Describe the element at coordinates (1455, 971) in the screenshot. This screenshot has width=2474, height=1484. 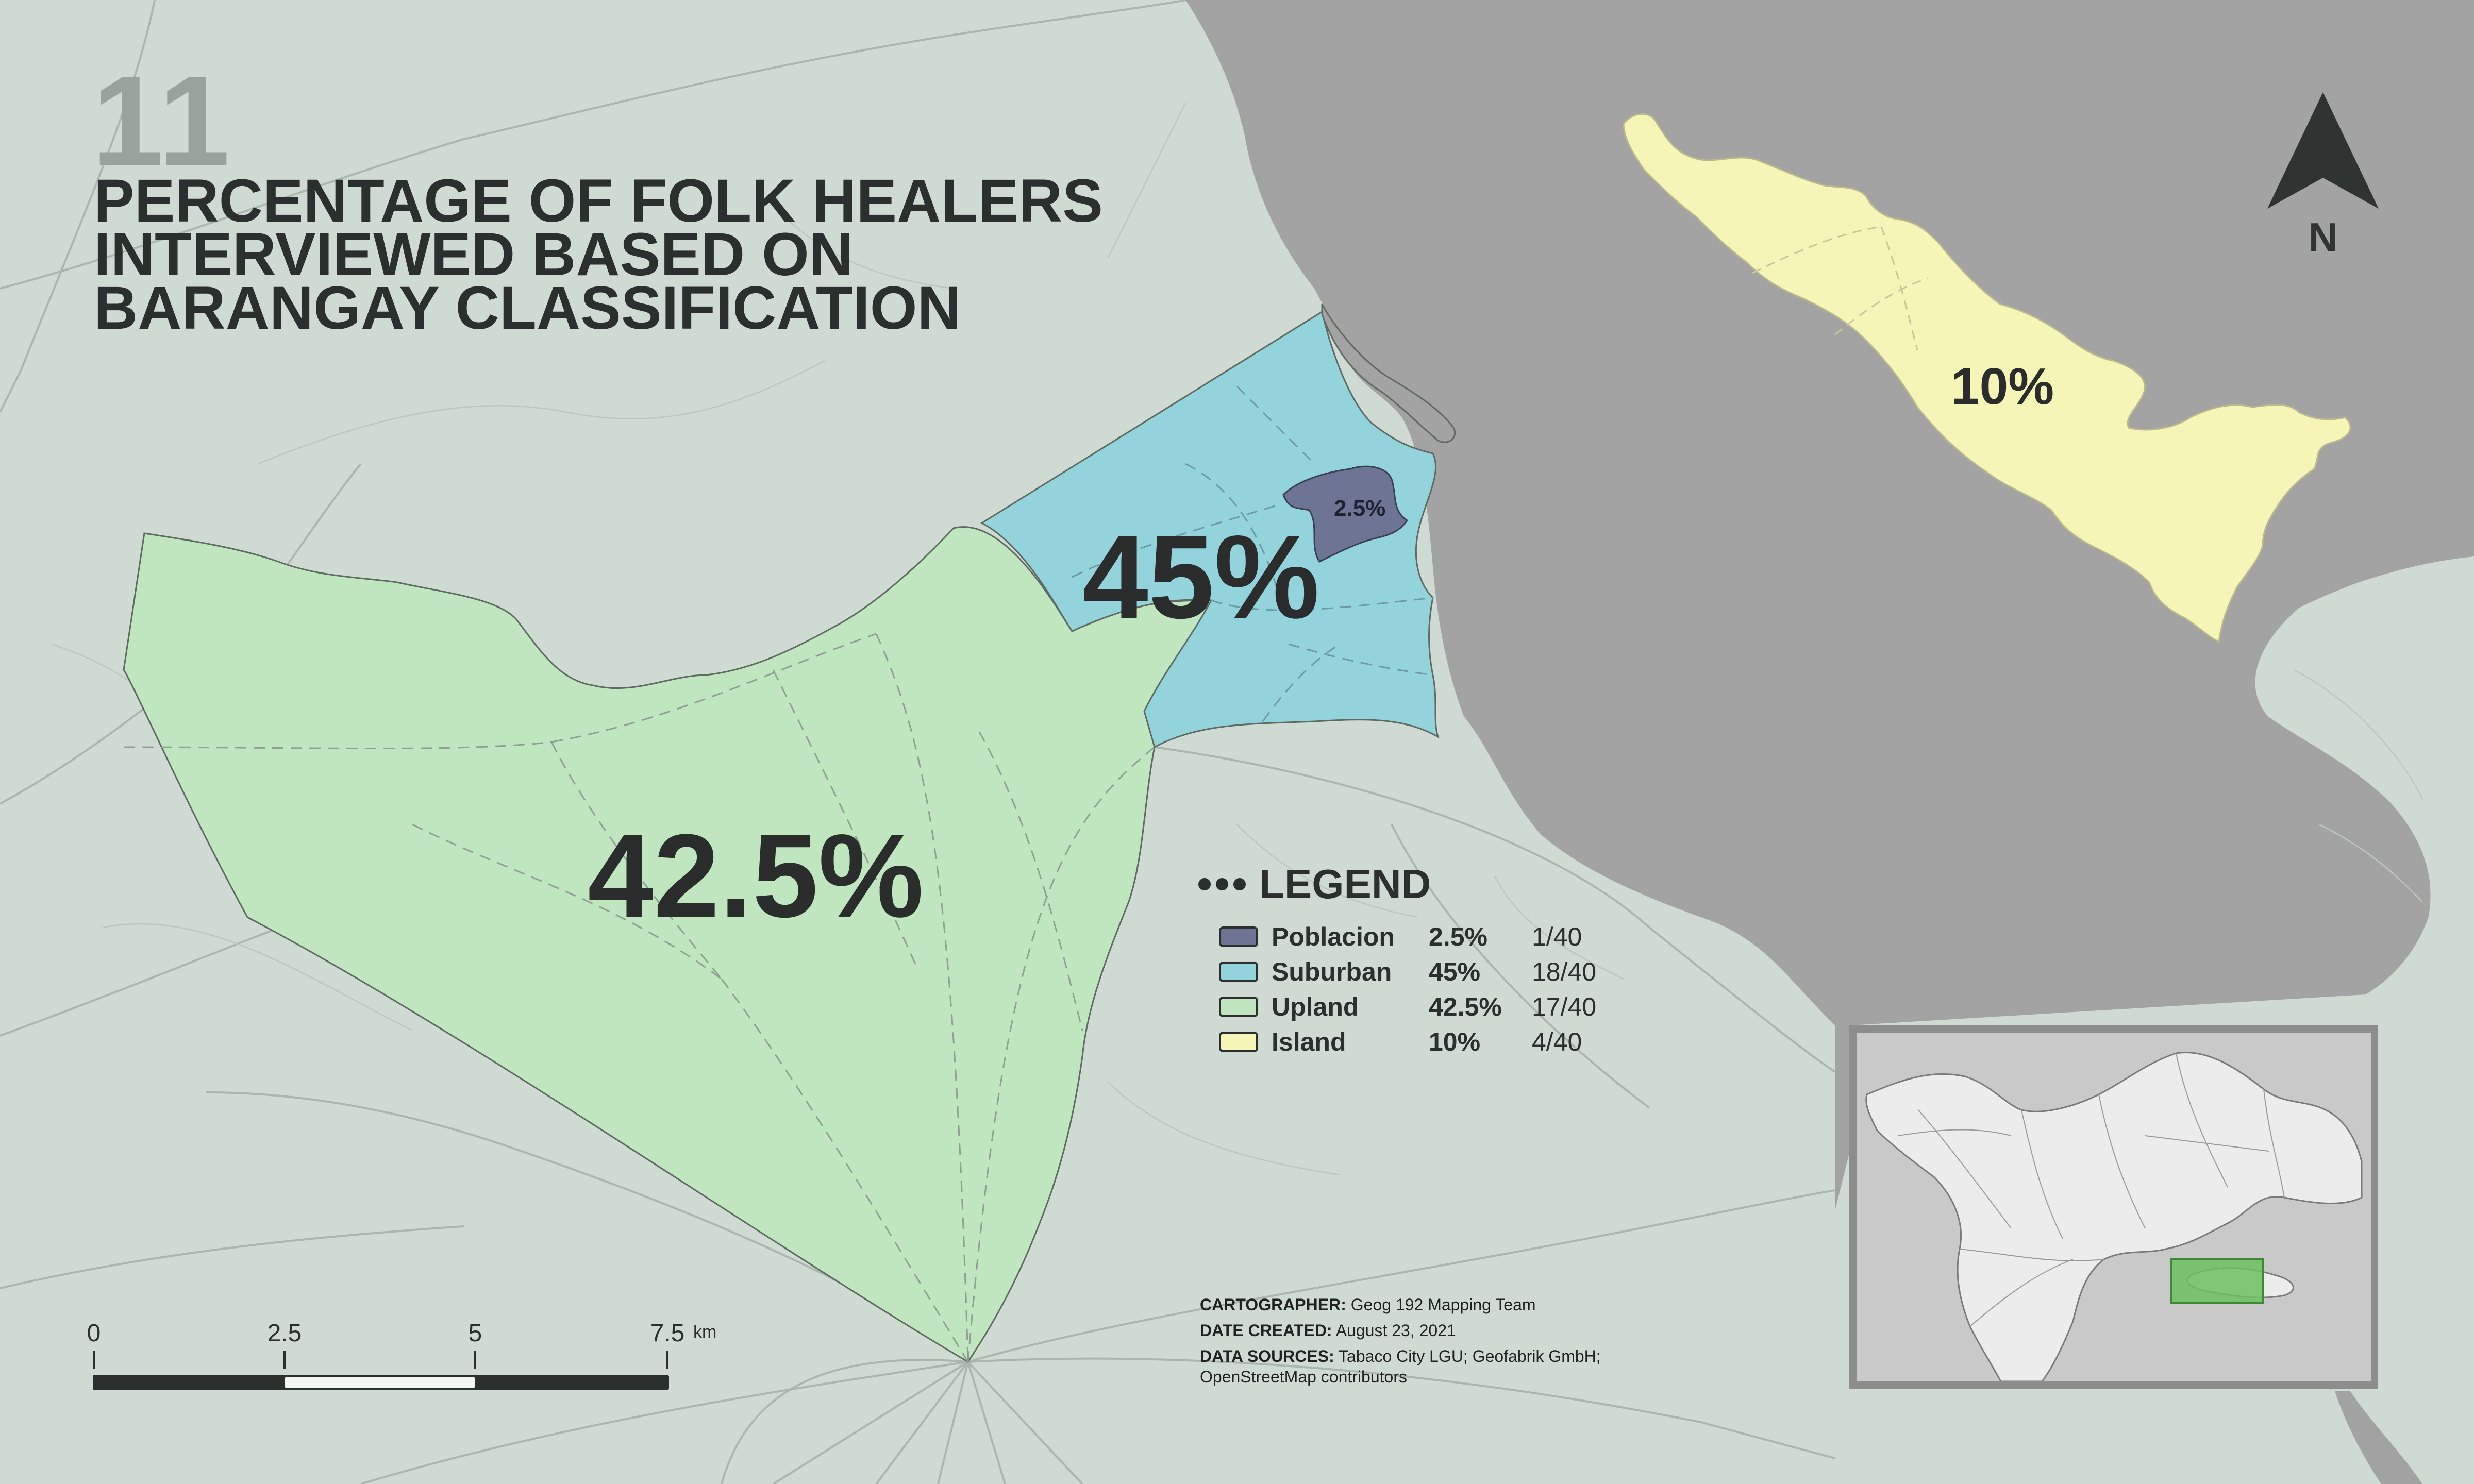
I see `legend-item-percent: 45%` at that location.